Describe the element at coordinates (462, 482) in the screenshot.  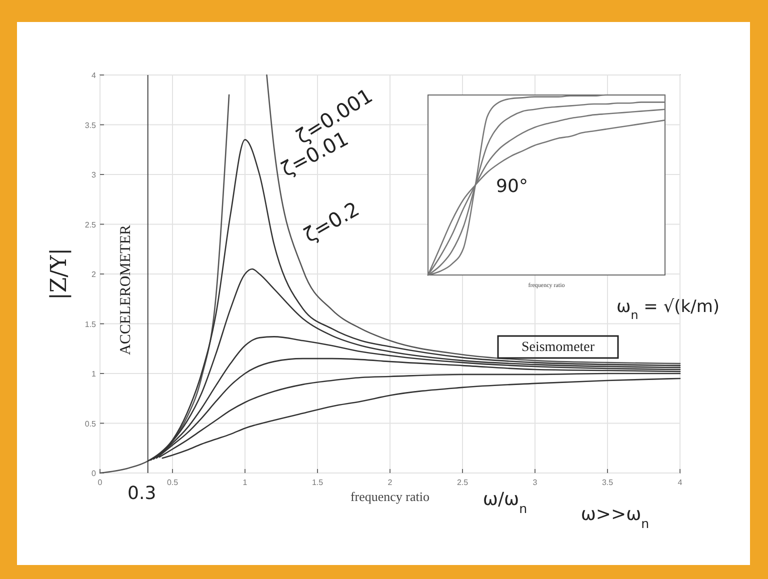
I see `x-tick-label: 2.5` at that location.